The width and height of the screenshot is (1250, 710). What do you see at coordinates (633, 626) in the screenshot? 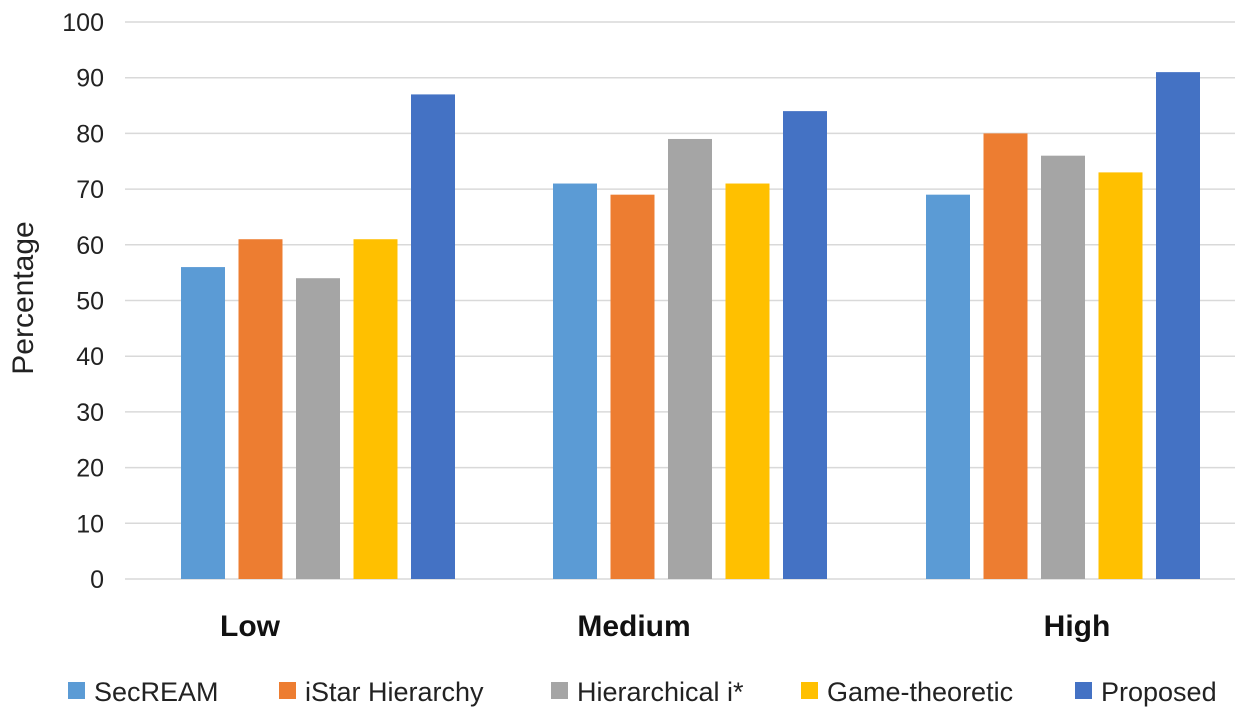
I see `x-category-label: Medium` at bounding box center [633, 626].